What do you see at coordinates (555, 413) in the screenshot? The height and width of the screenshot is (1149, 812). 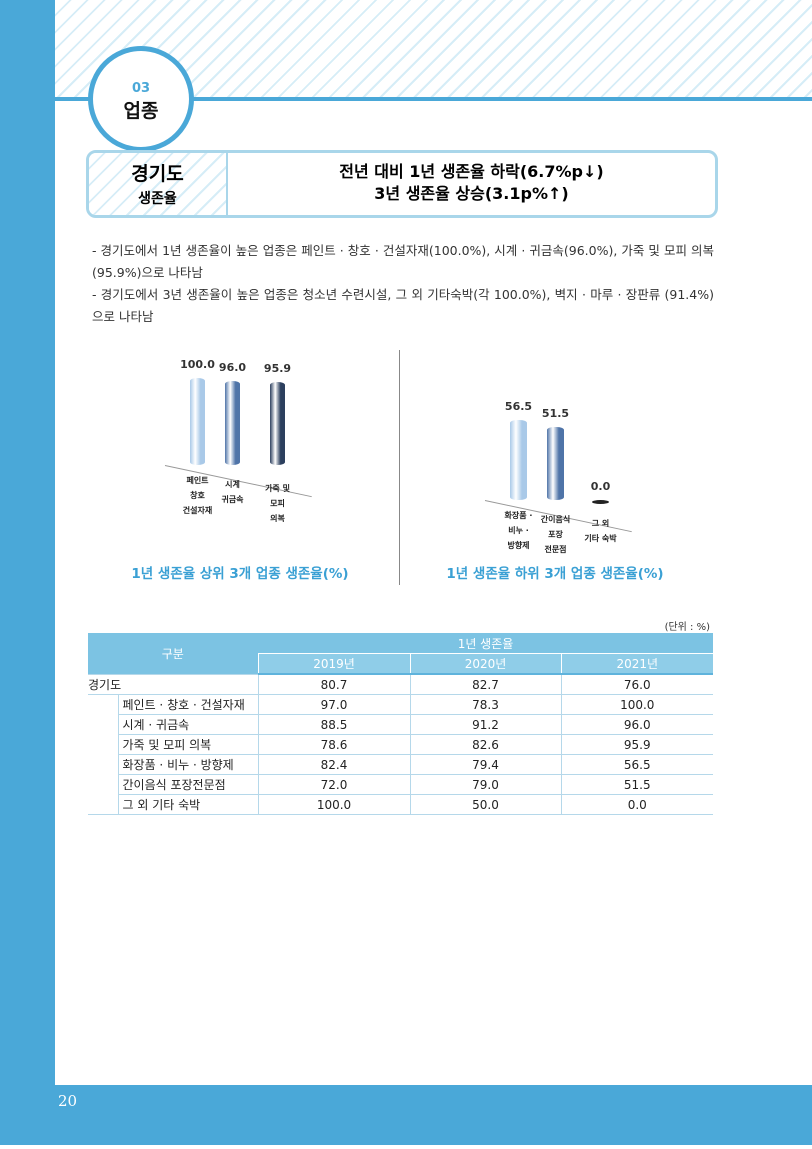 I see `value-label: 51.5` at bounding box center [555, 413].